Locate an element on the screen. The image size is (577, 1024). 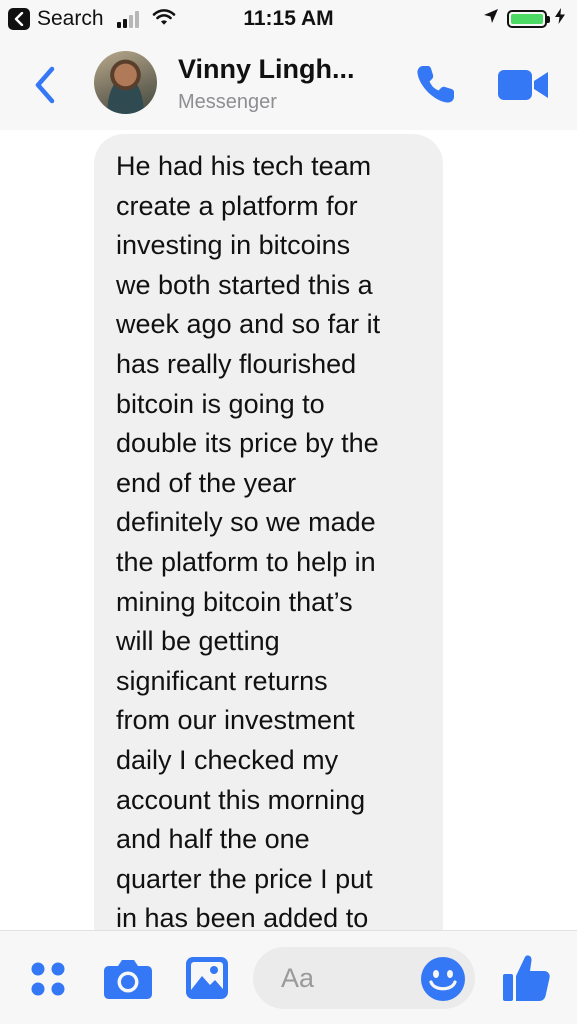
conversation-header: Vinny Lingh... Messenger is located at coordinates (288, 84).